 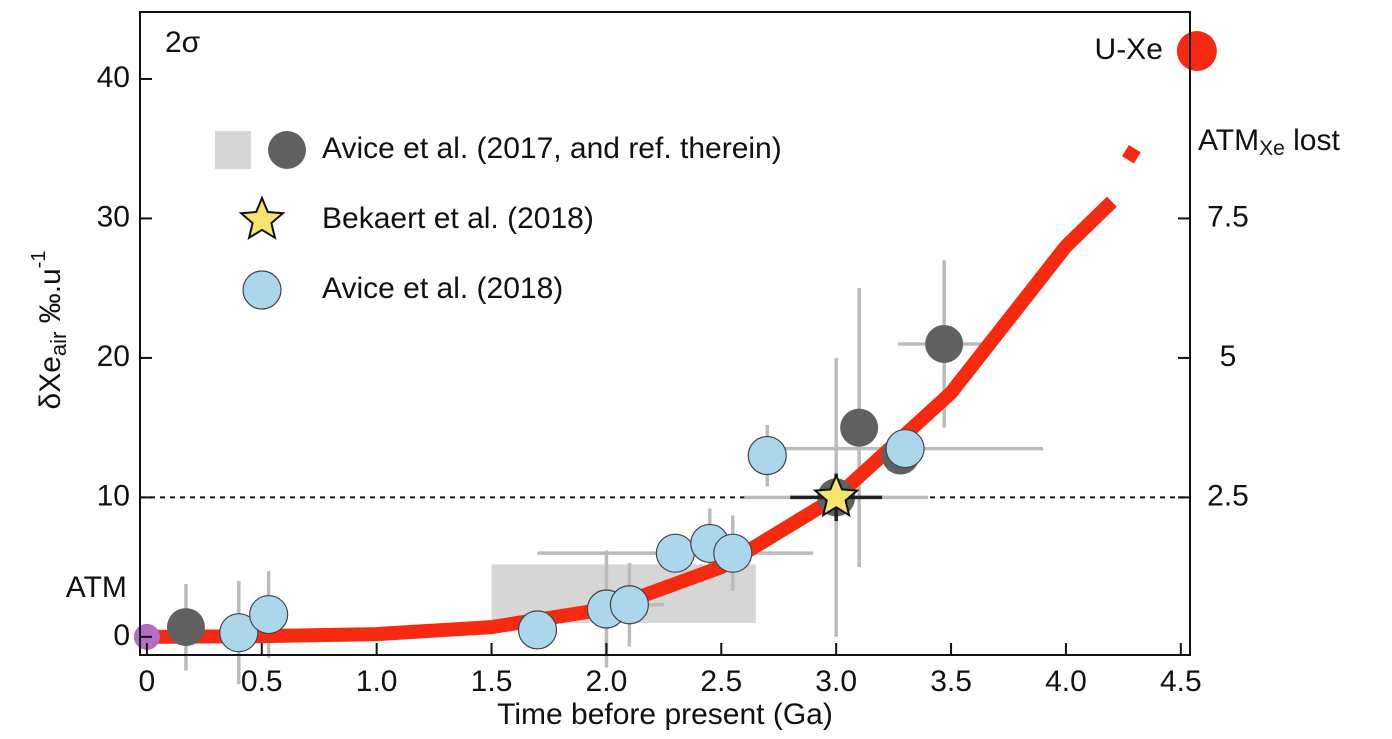 What do you see at coordinates (1228, 356) in the screenshot?
I see `y2-tick-label: 5` at bounding box center [1228, 356].